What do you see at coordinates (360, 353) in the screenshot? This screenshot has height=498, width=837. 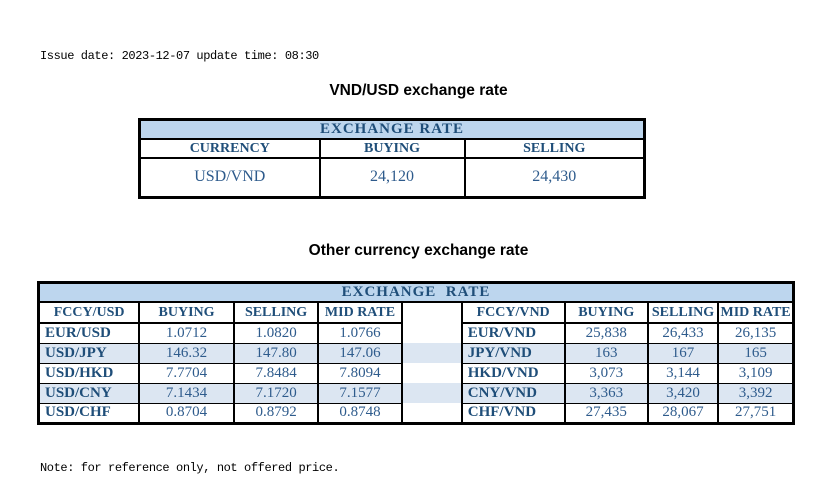 I see `mid-rate-cell: 147.06` at bounding box center [360, 353].